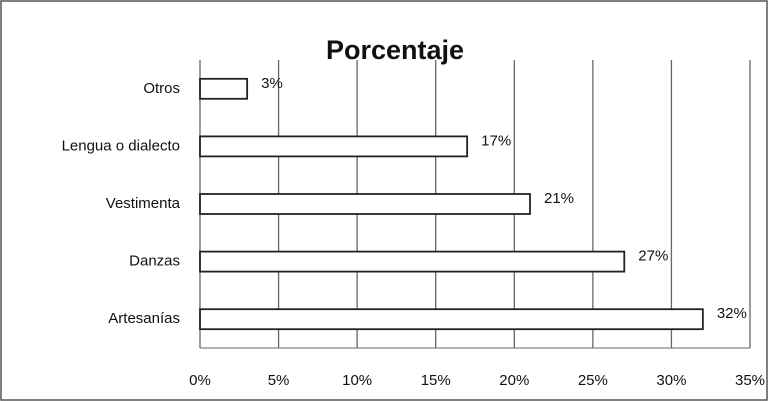 This screenshot has height=401, width=768. Describe the element at coordinates (732, 313) in the screenshot. I see `value-label: 32%` at that location.